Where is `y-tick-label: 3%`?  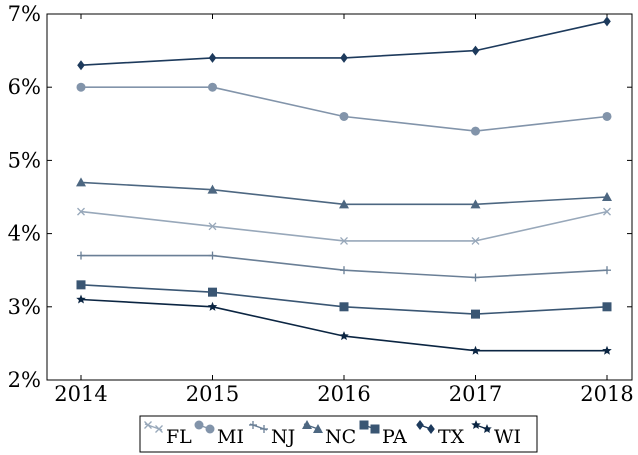
y-tick-label: 3% is located at coordinates (24, 307).